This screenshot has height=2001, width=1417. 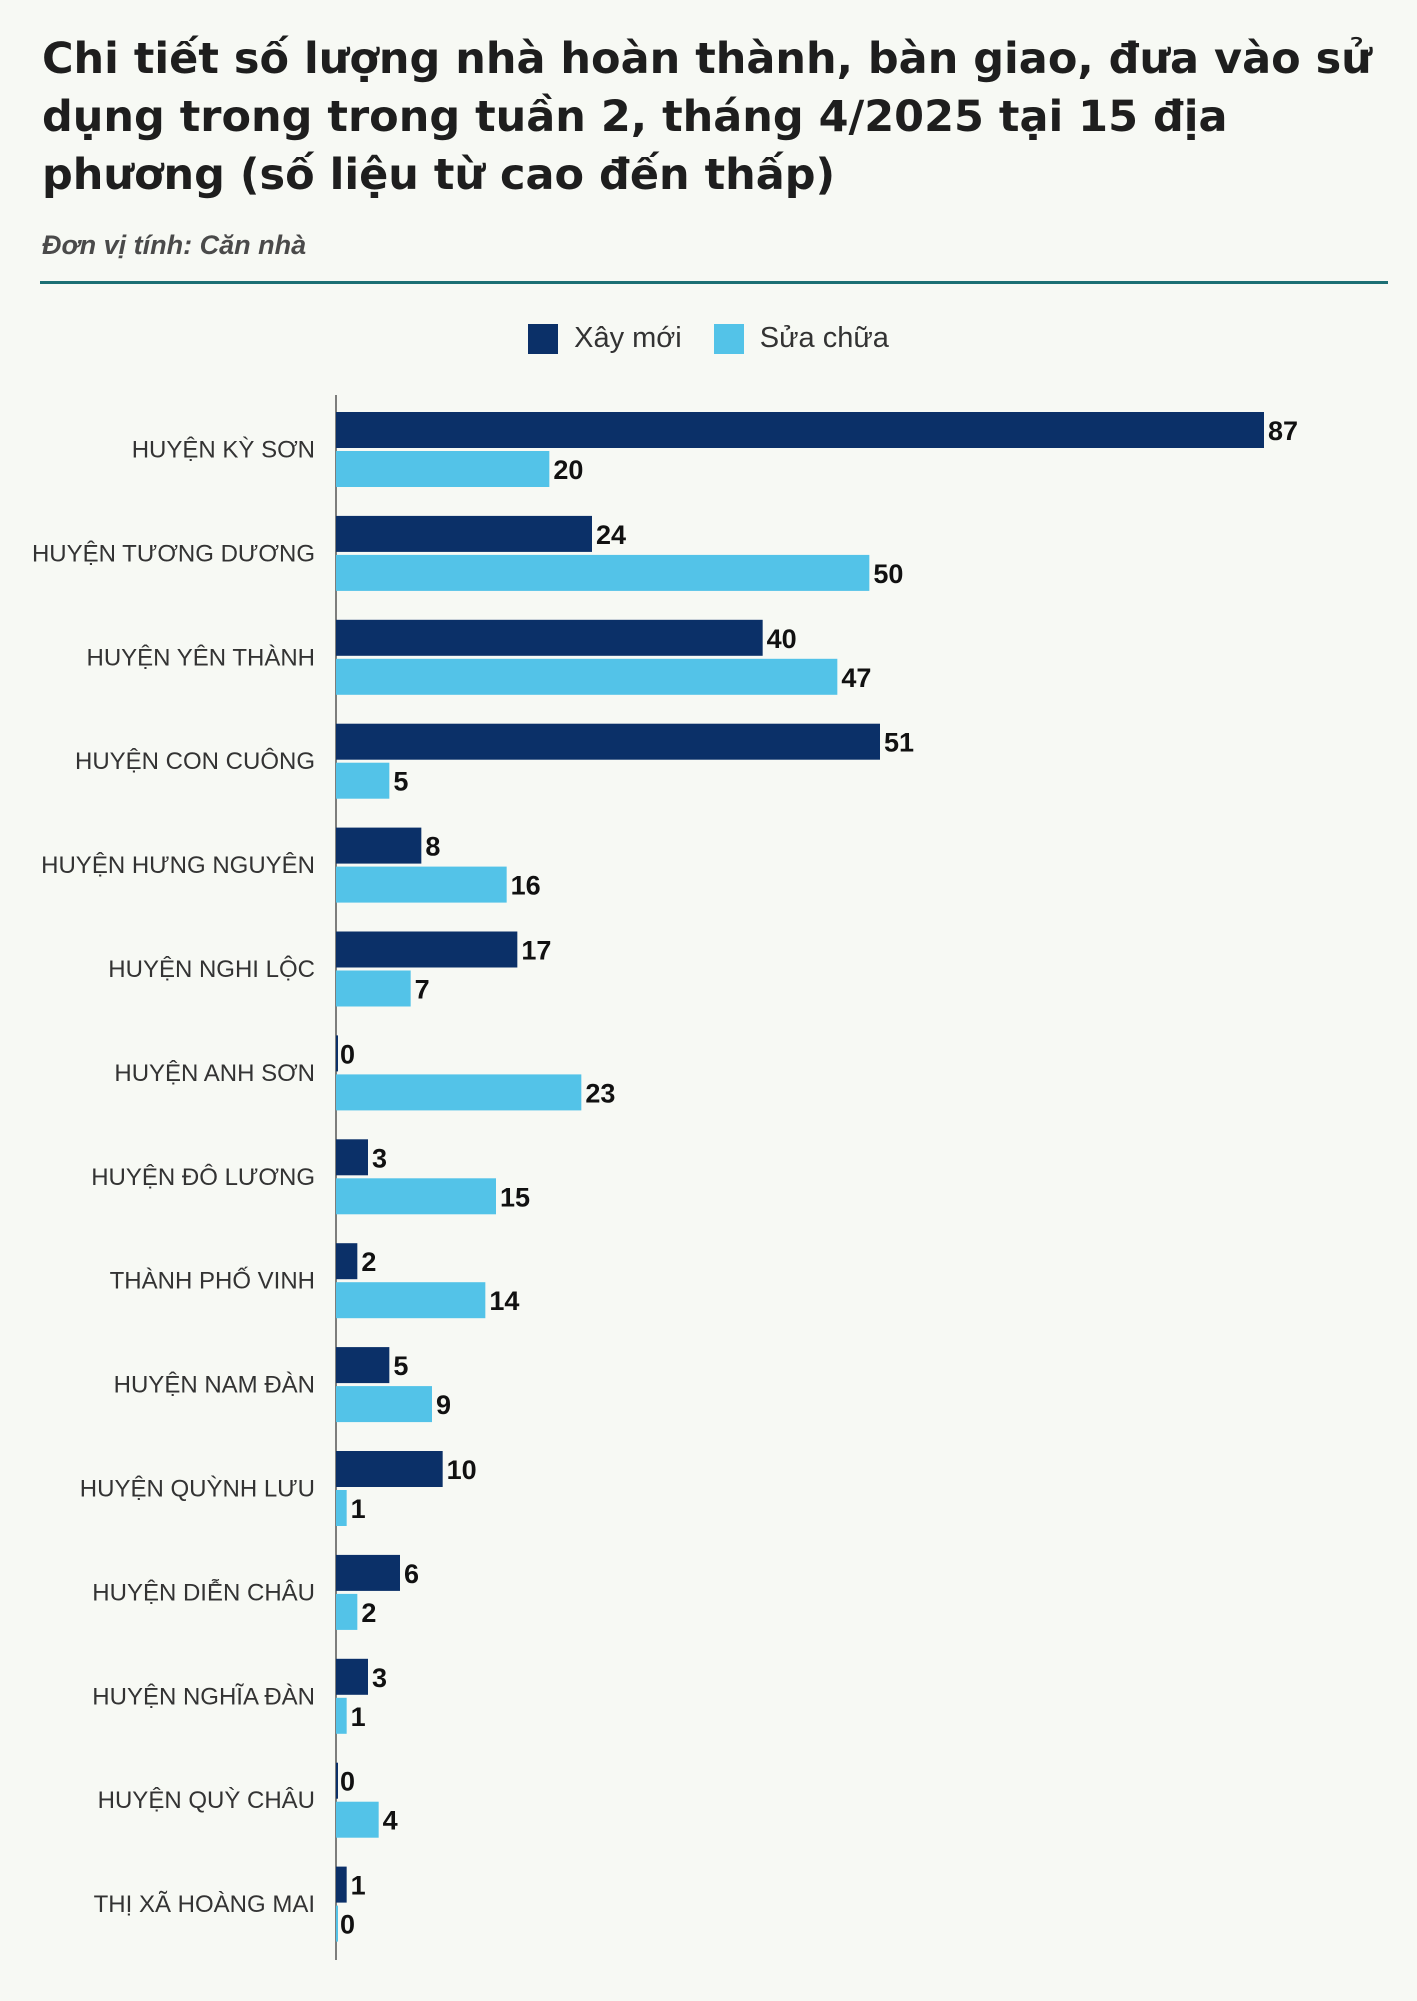 I want to click on value-label-sua-chua-huyen-nam-dan: 9, so click(x=443, y=1405).